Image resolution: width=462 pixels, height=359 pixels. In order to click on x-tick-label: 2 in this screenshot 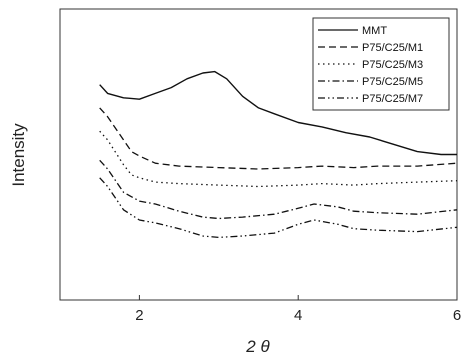, I will do `click(139, 315)`.